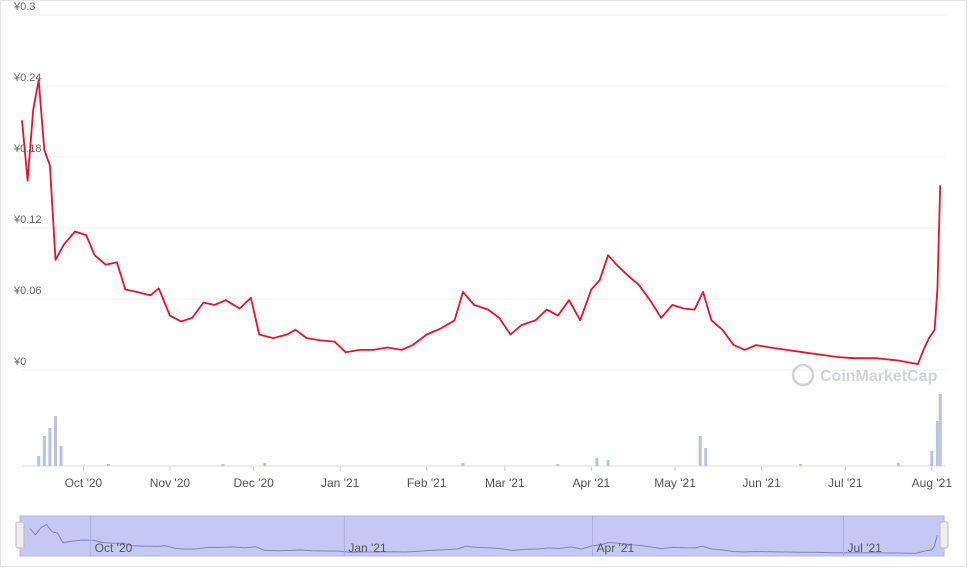 Image resolution: width=969 pixels, height=569 pixels. What do you see at coordinates (170, 483) in the screenshot?
I see `x-tick-label: Nov '20` at bounding box center [170, 483].